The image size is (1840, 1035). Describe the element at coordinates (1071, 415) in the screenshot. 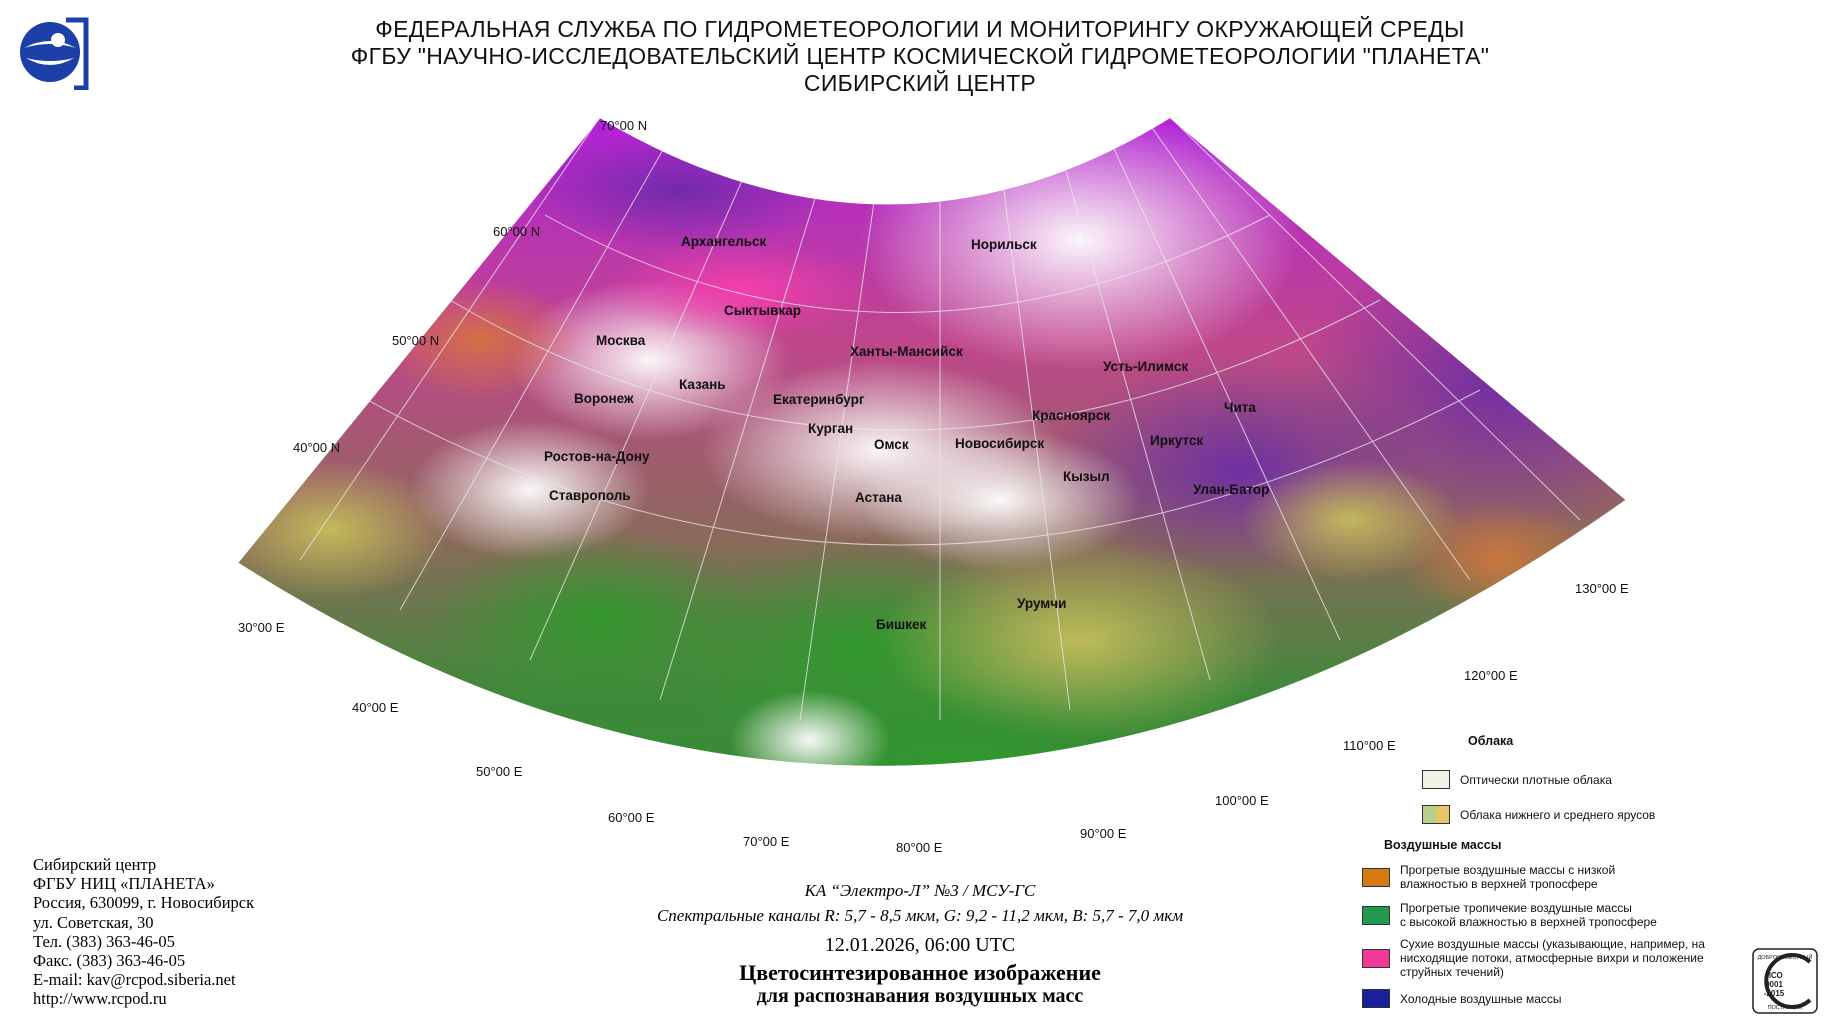

I see `city-krasnoyarsk: Красноярск` at that location.